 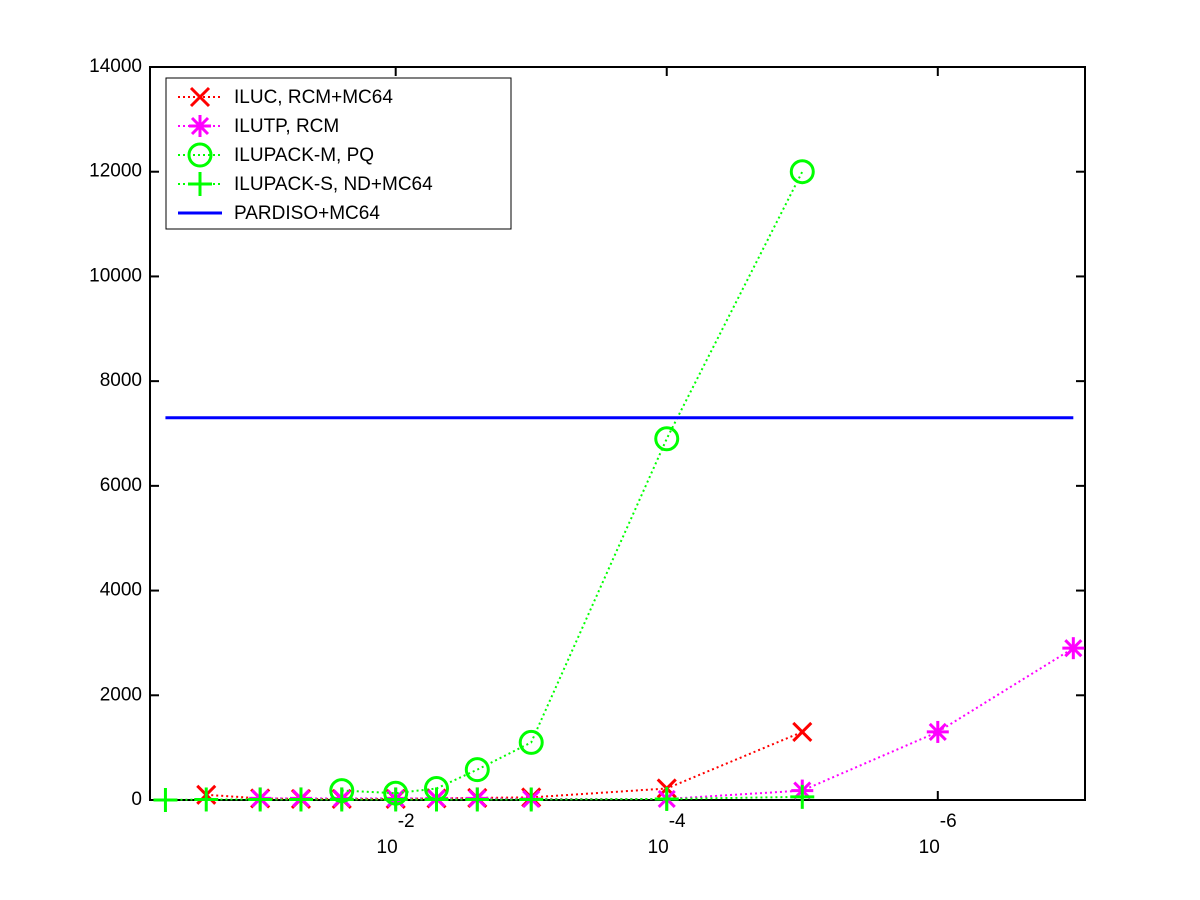 I want to click on y-tick-label: 10000, so click(x=115, y=275).